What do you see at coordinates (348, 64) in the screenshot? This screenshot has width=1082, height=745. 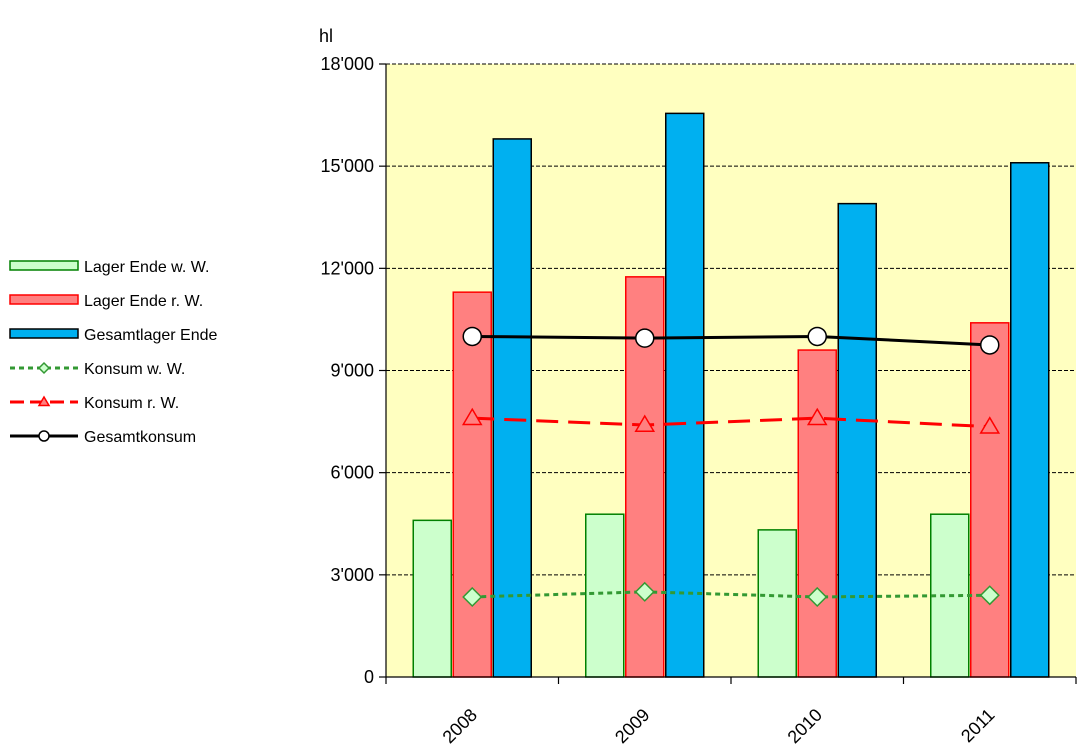 I see `y-tick-label: 18'000` at bounding box center [348, 64].